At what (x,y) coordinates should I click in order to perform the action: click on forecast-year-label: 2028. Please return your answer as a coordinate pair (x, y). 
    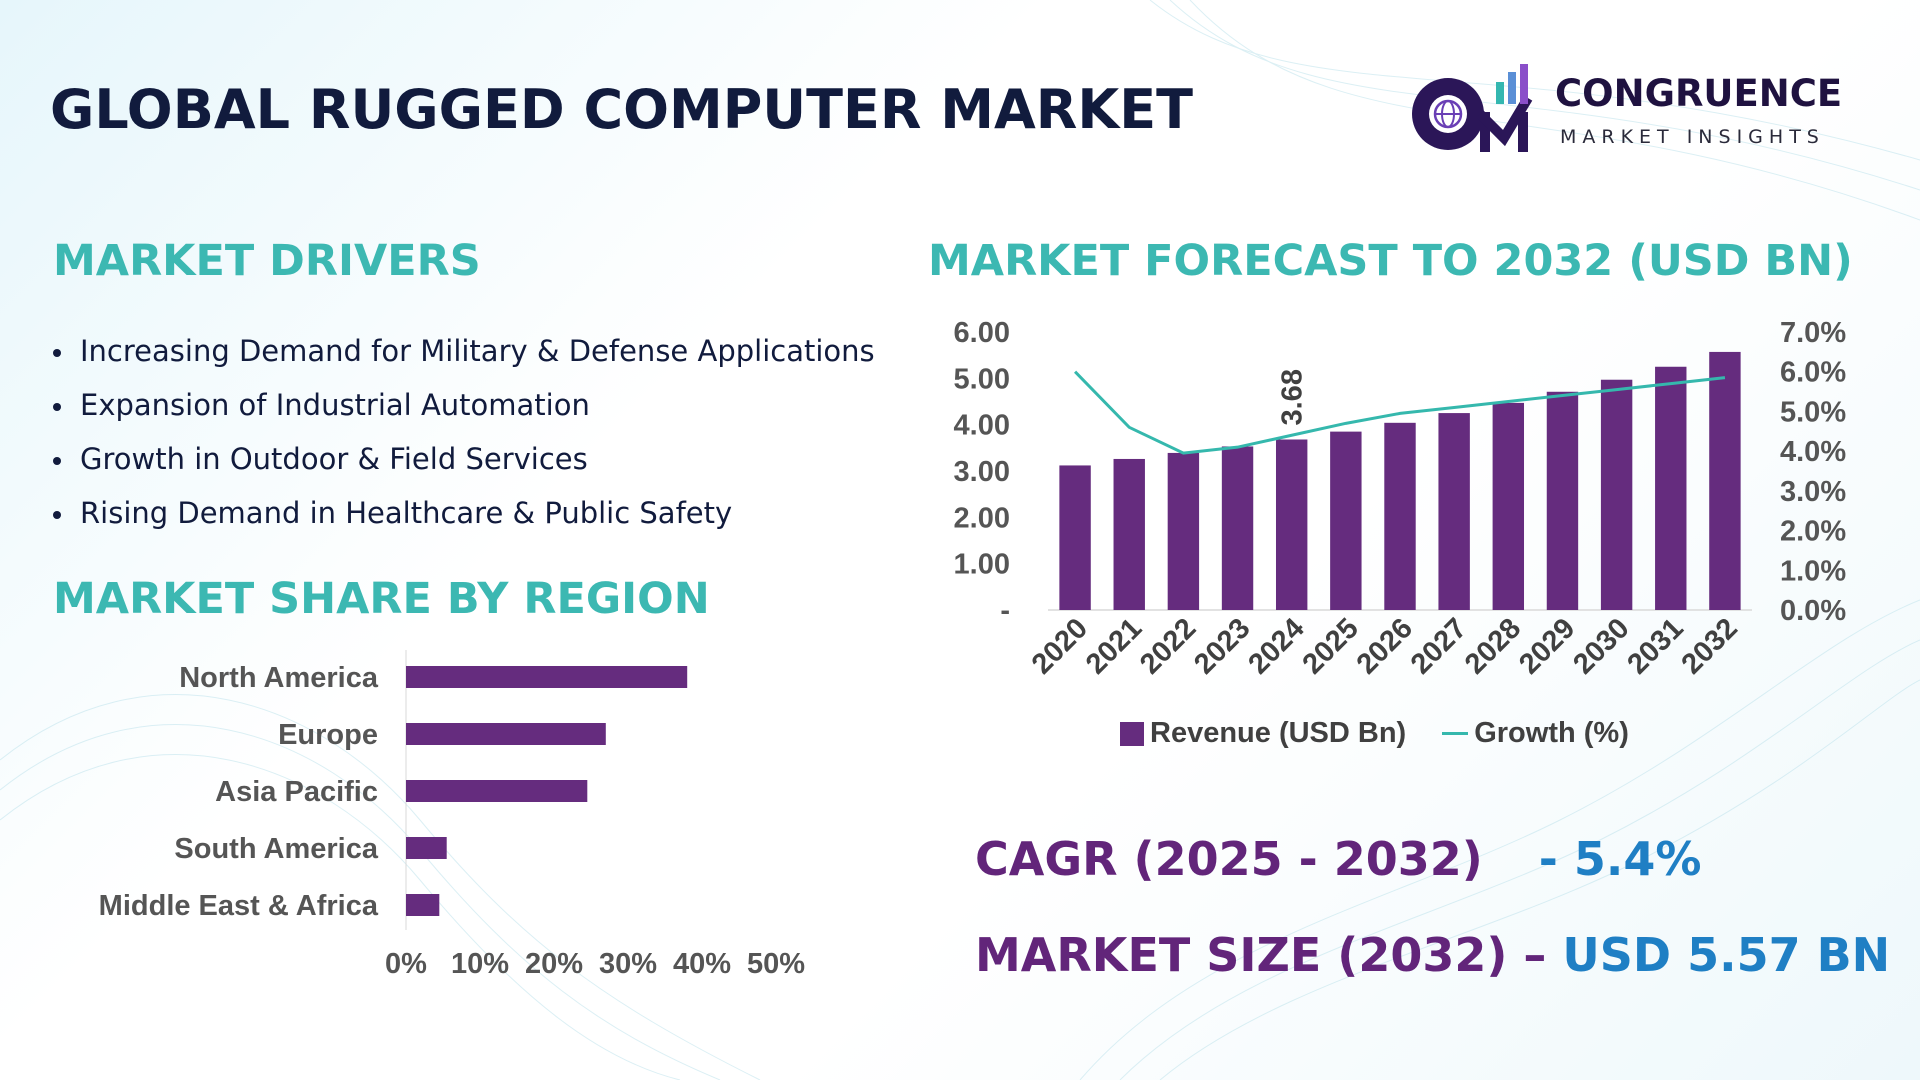
    Looking at the image, I should click on (1493, 646).